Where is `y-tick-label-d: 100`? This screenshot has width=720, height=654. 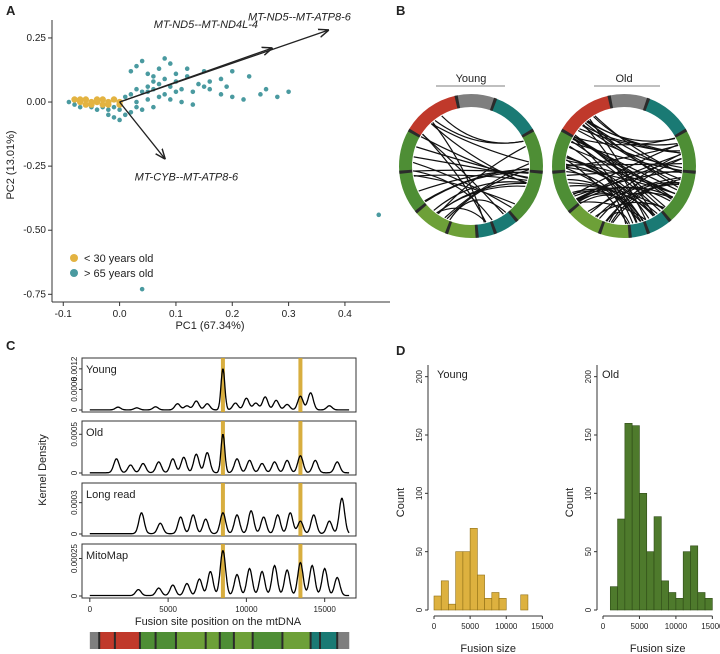 y-tick-label-d: 100 is located at coordinates (419, 493).